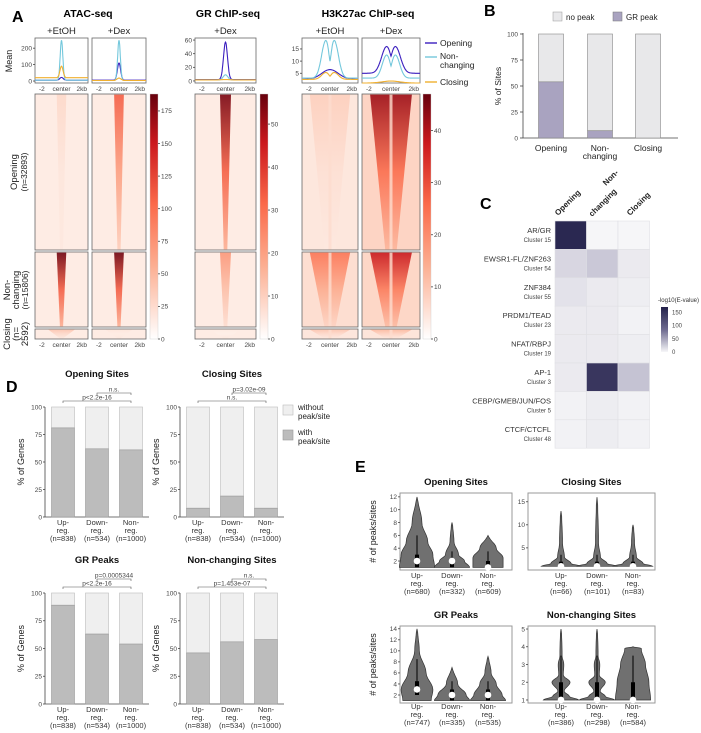 Image resolution: width=701 pixels, height=733 pixels. Describe the element at coordinates (166, 111) in the screenshot. I see `colorbar-tick-label: 175` at that location.